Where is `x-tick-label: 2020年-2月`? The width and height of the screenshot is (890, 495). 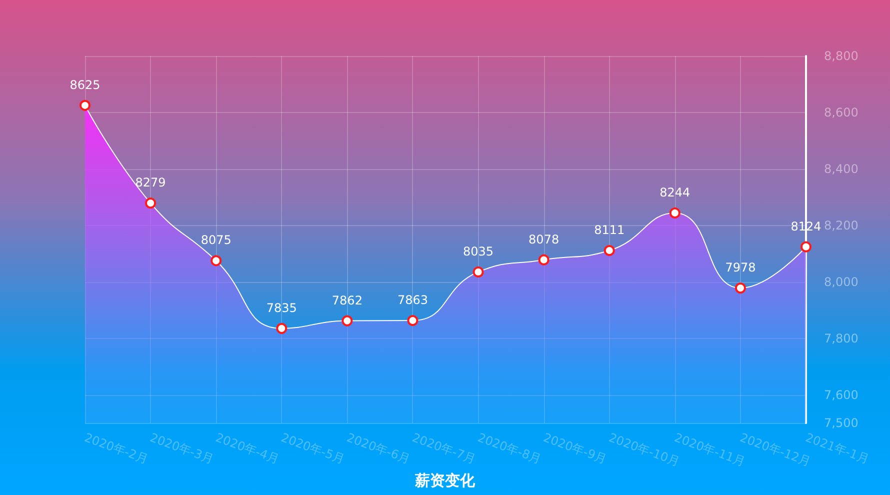 x-tick-label: 2020年-2月 is located at coordinates (116, 448).